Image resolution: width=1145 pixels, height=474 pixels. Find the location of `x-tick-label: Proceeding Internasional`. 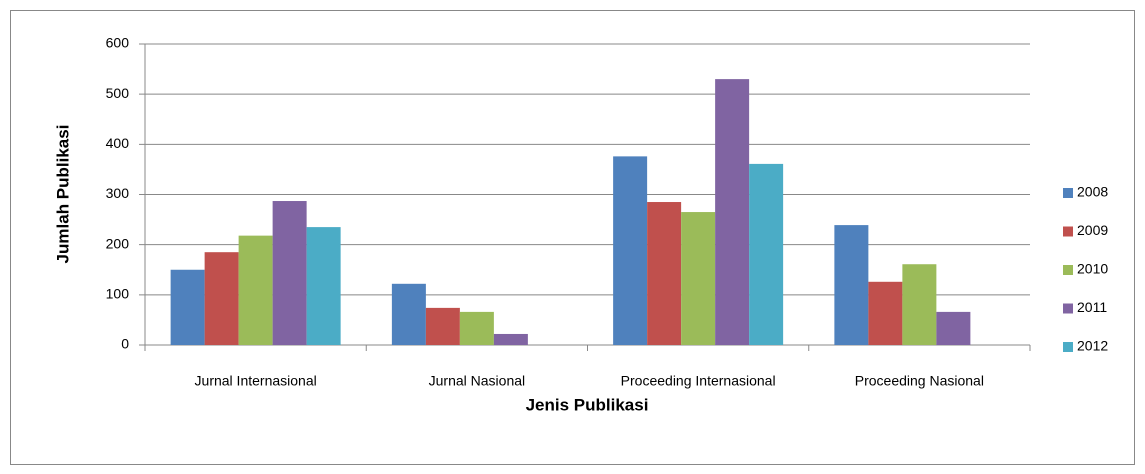

x-tick-label: Proceeding Internasional is located at coordinates (698, 381).